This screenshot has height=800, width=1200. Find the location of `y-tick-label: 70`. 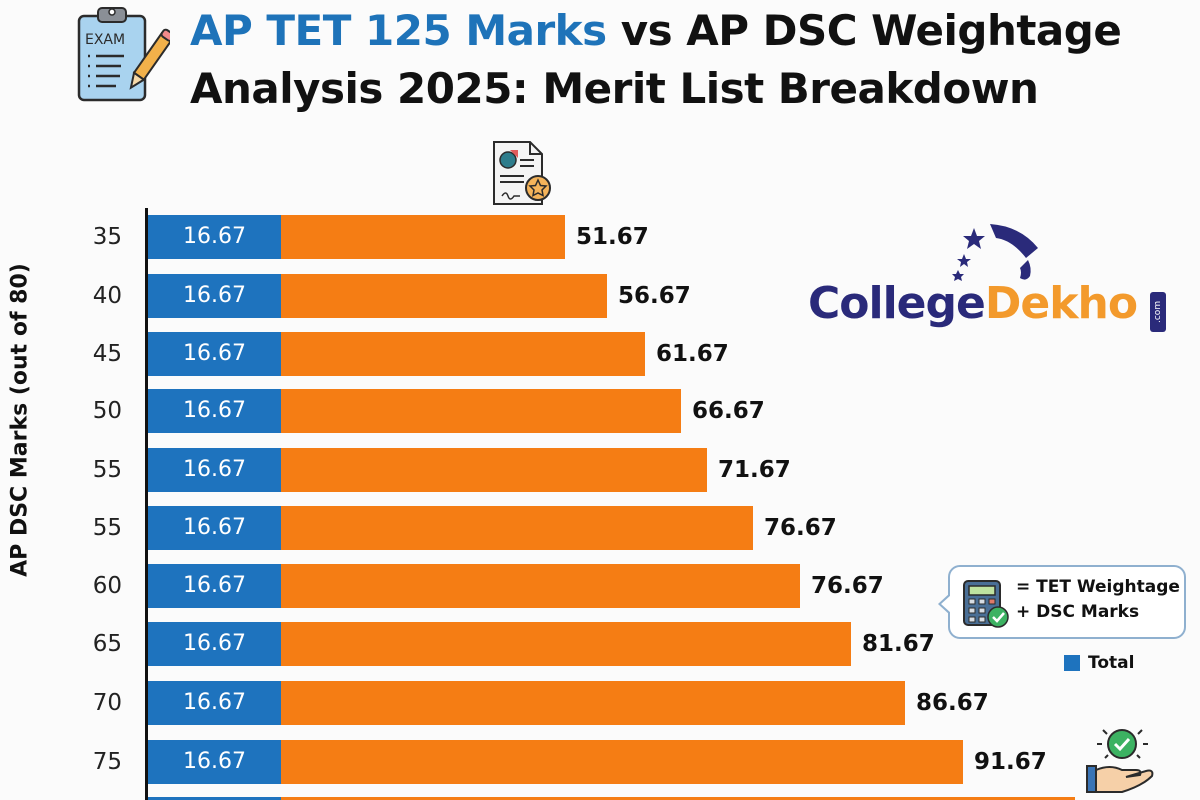

y-tick-label: 70 is located at coordinates (107, 703).